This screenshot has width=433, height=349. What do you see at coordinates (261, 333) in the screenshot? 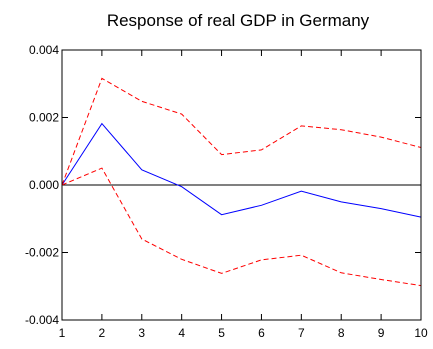
I see `x-tick-label: 6` at bounding box center [261, 333].